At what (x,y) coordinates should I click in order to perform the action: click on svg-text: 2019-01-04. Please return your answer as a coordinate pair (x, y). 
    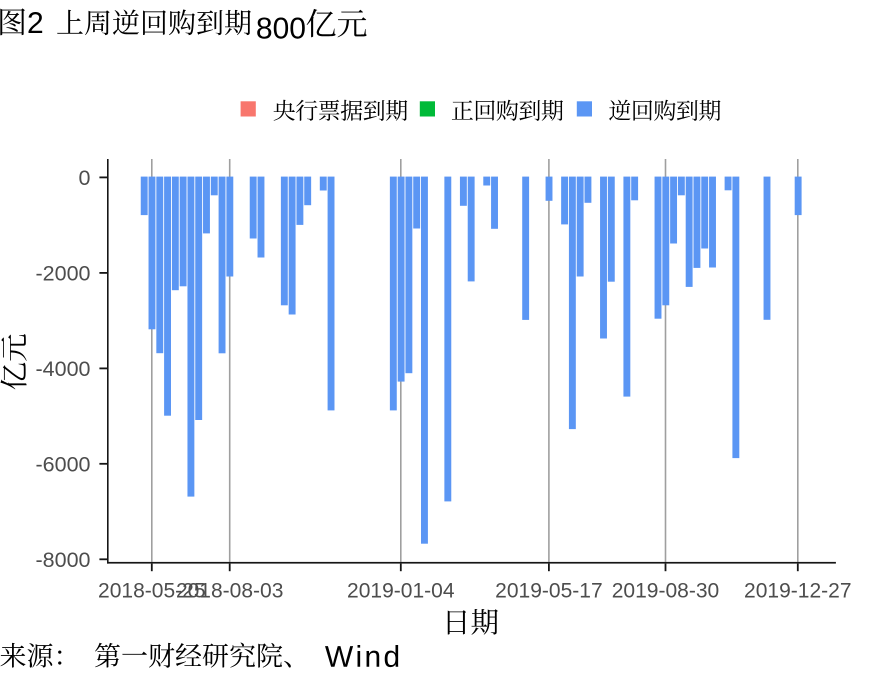
    Looking at the image, I should click on (401, 591).